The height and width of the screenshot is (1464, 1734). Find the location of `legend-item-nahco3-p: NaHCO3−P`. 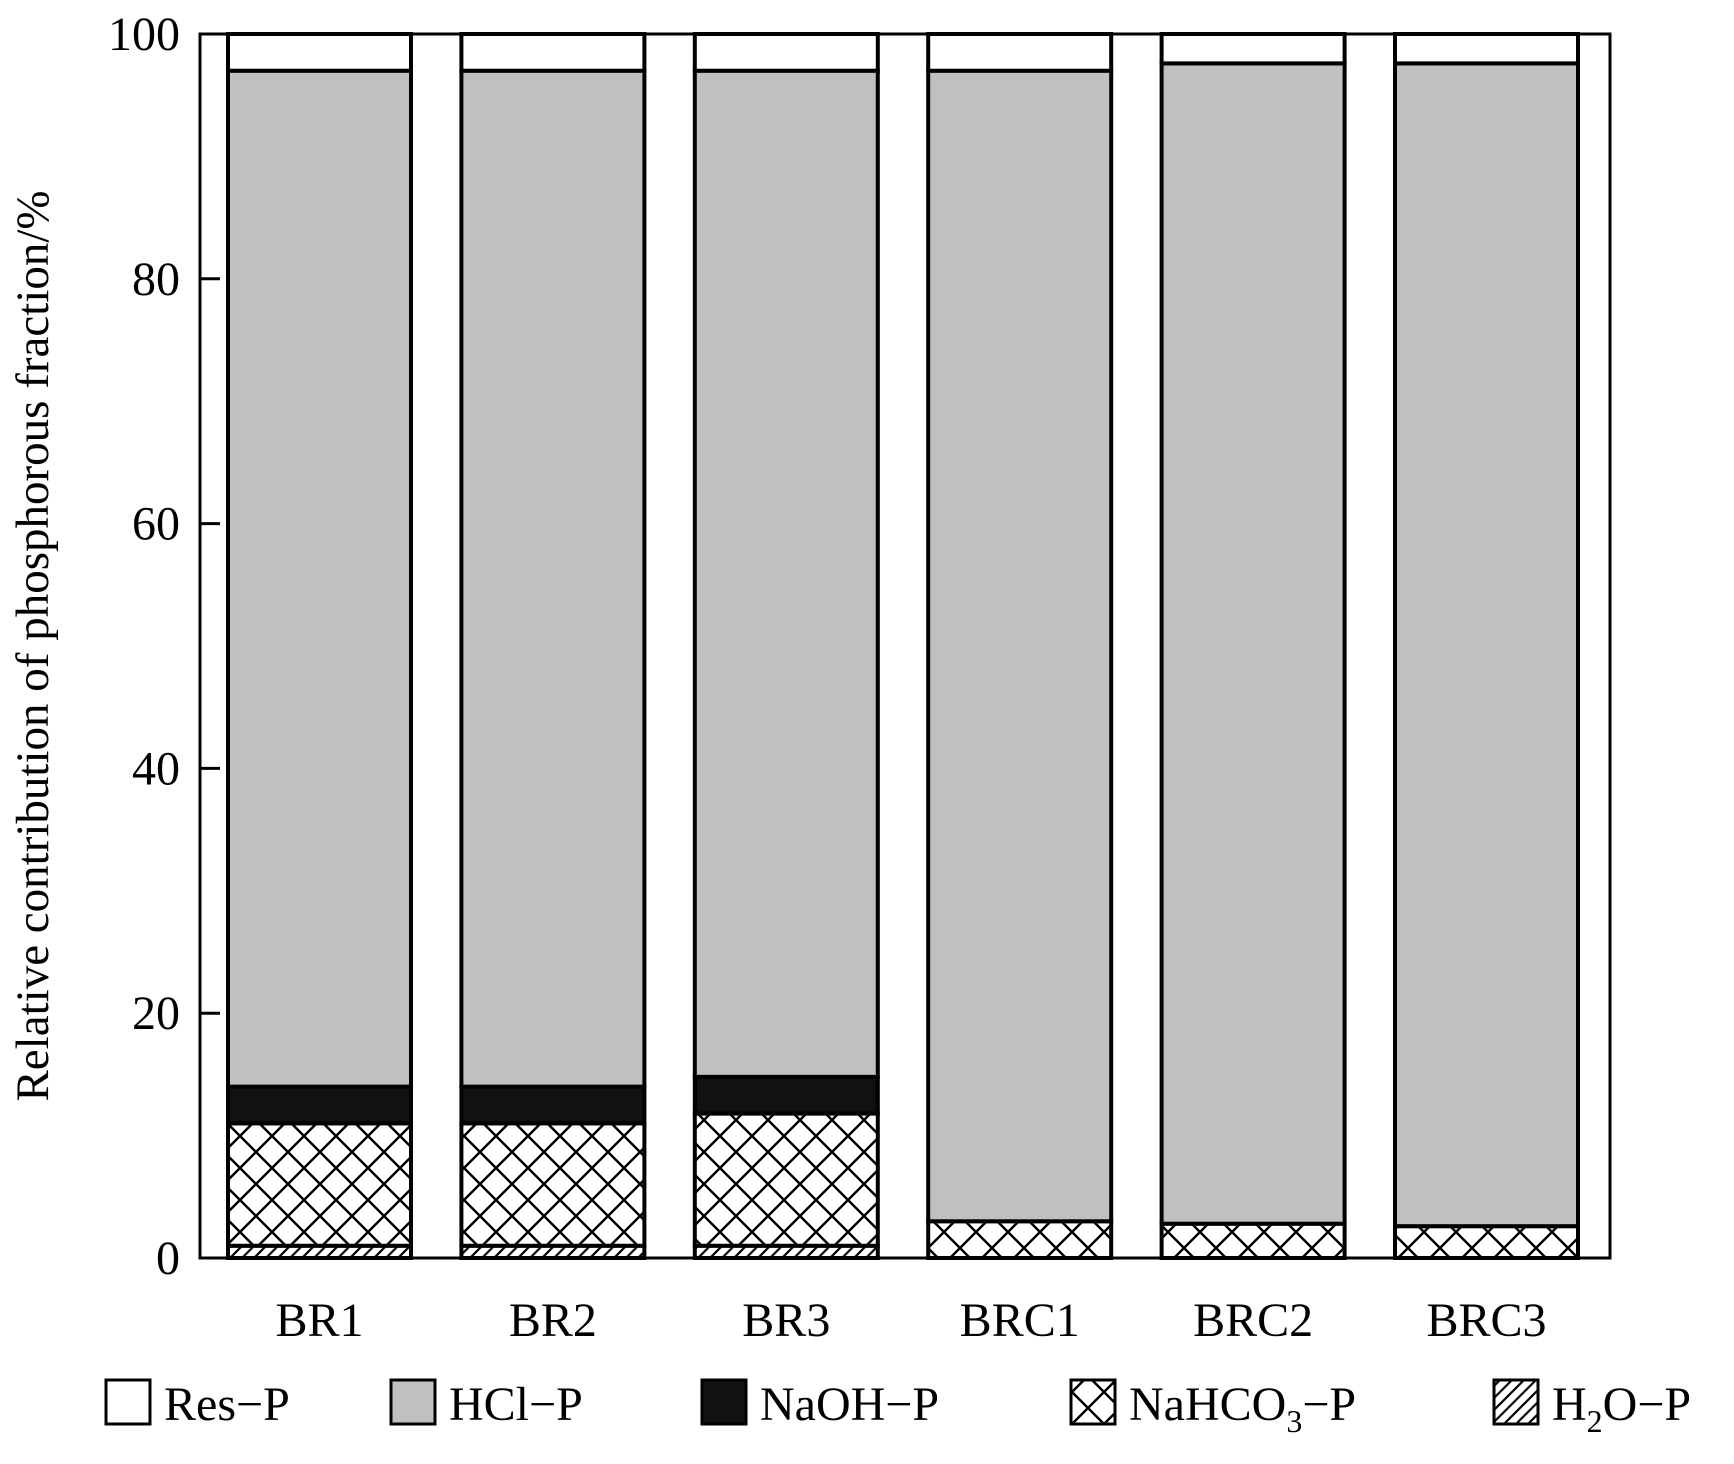

legend-item-nahco3-p: NaHCO3−P is located at coordinates (1212, 1408).